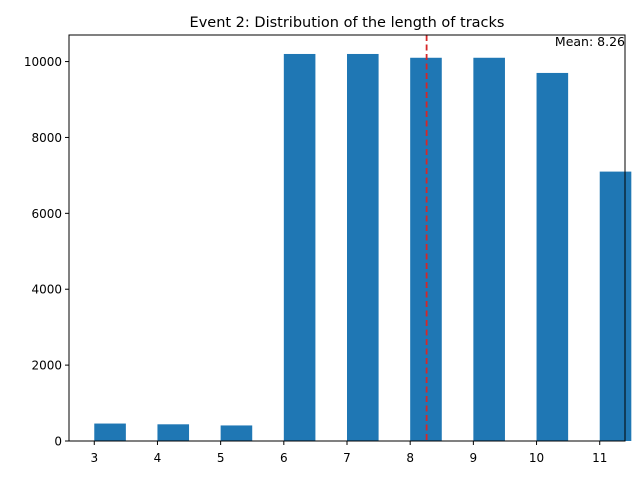  Describe the element at coordinates (46, 138) in the screenshot. I see `y-tick-label: 8000` at that location.